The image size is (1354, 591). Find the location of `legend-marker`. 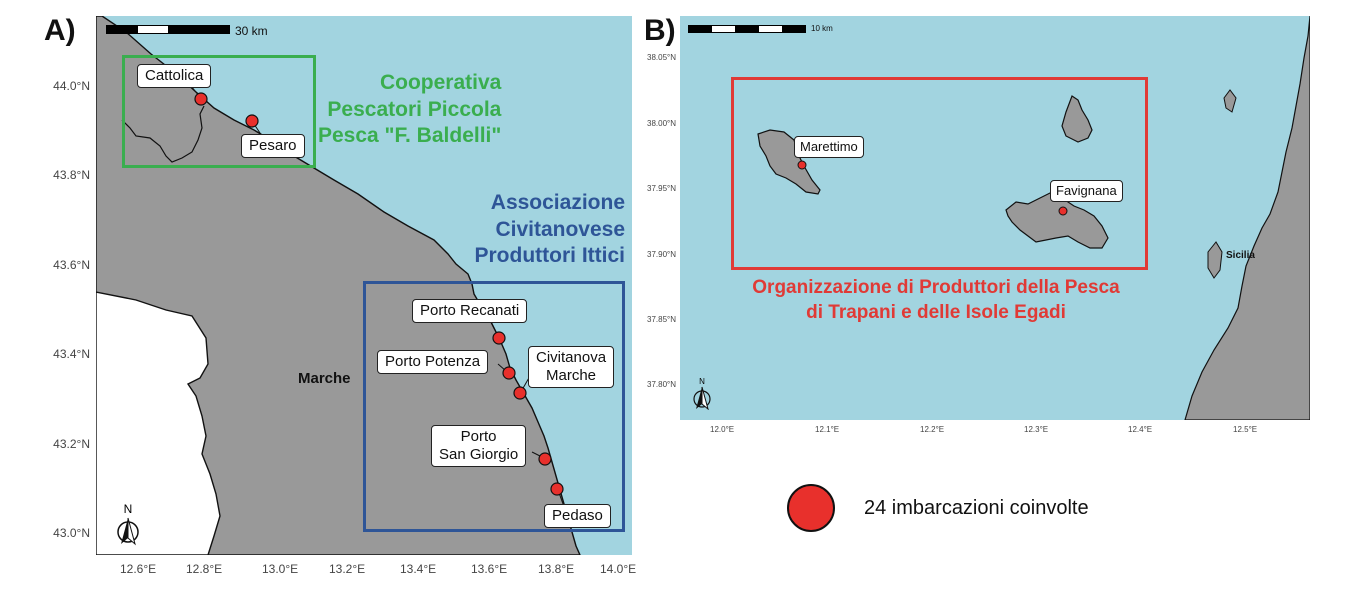

legend-marker is located at coordinates (811, 508).